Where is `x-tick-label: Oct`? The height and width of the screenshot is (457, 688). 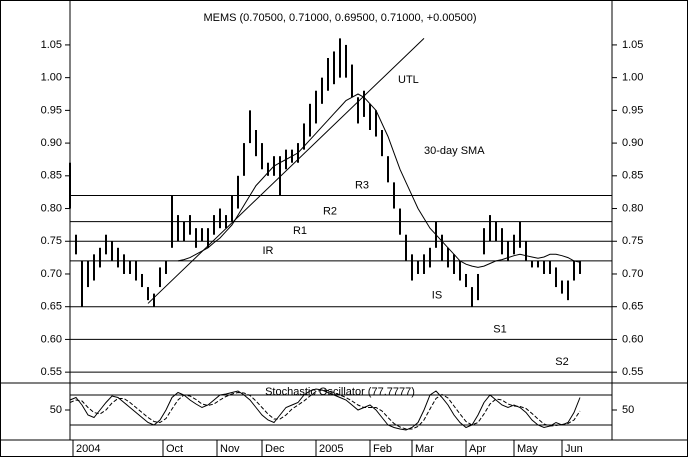
x-tick-label: Oct is located at coordinates (174, 449).